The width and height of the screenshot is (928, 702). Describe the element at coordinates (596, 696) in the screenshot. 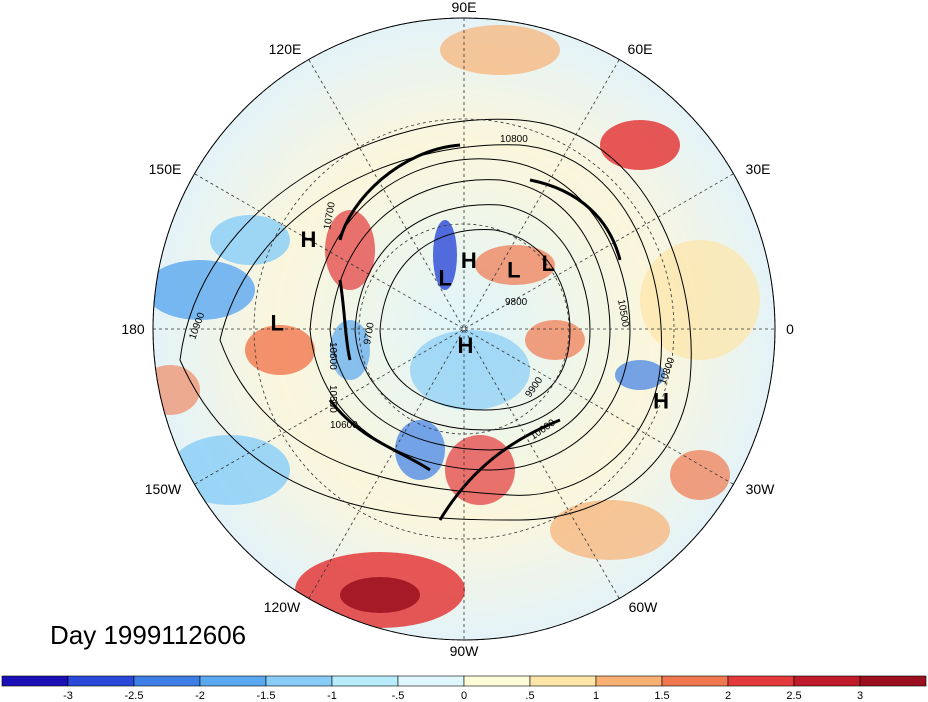

I see `colorbar-tick-label: 1` at that location.